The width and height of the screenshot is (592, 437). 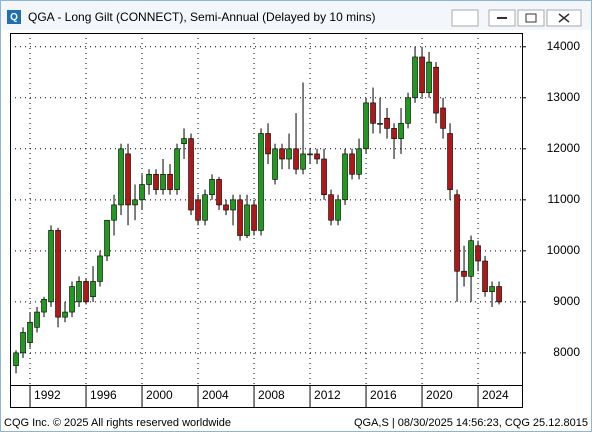 What do you see at coordinates (383, 395) in the screenshot?
I see `x-tick-label: 2016` at bounding box center [383, 395].